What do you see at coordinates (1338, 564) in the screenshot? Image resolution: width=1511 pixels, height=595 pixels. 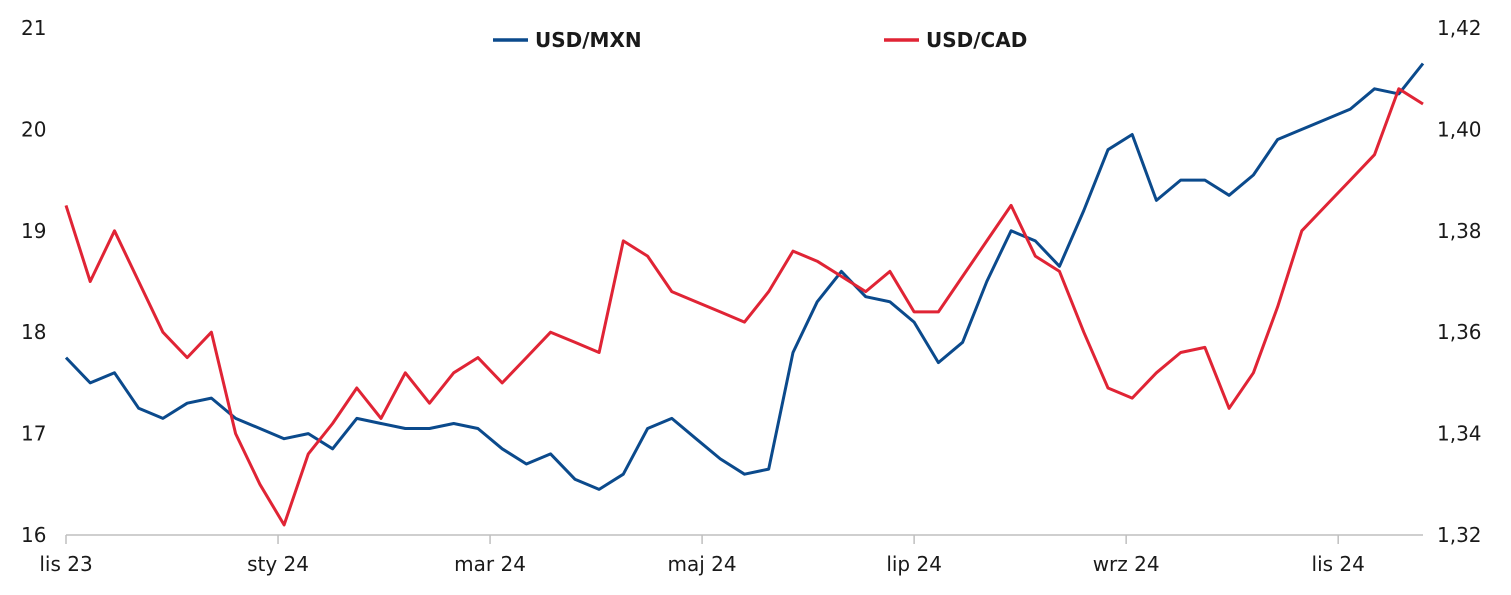 I see `x-tick-label: lis 24` at bounding box center [1338, 564].